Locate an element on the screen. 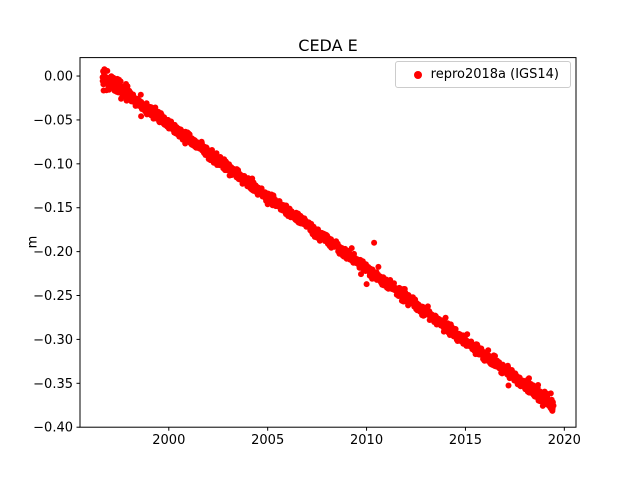 The image size is (640, 480). y-tick-label: −0.05 is located at coordinates (53, 120).